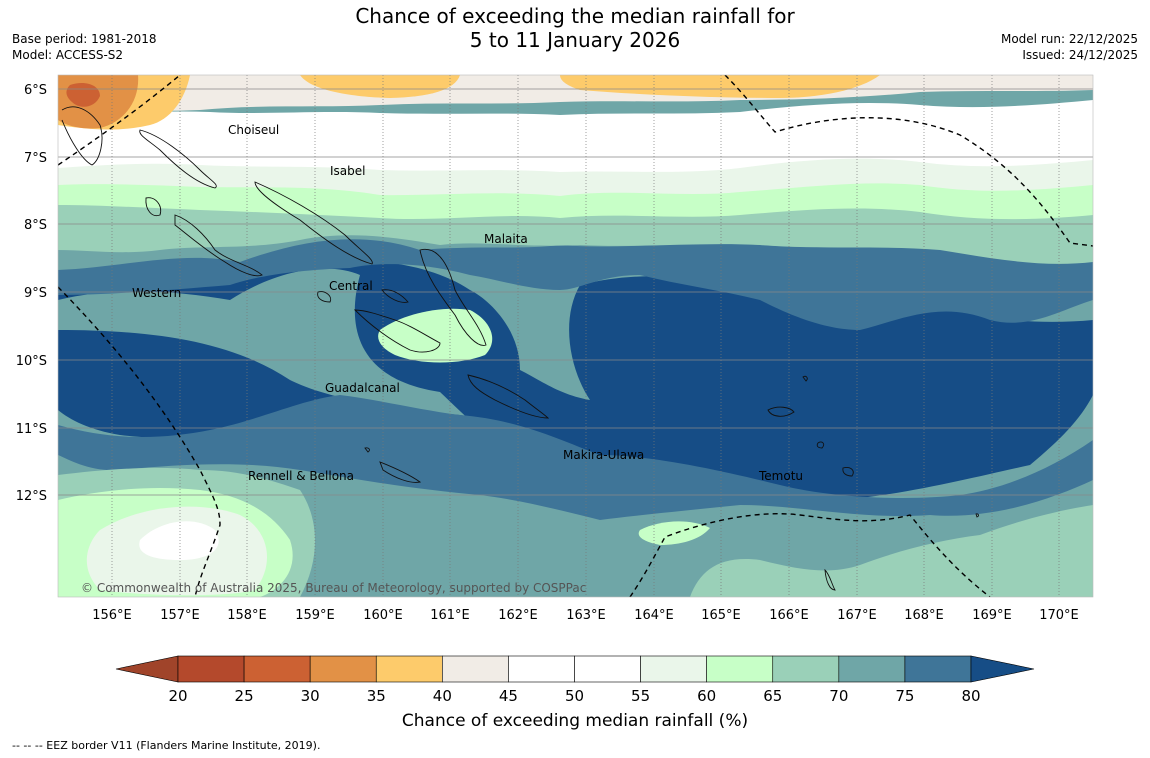 The image size is (1150, 758). What do you see at coordinates (857, 615) in the screenshot?
I see `lon-label: 167°E` at bounding box center [857, 615].